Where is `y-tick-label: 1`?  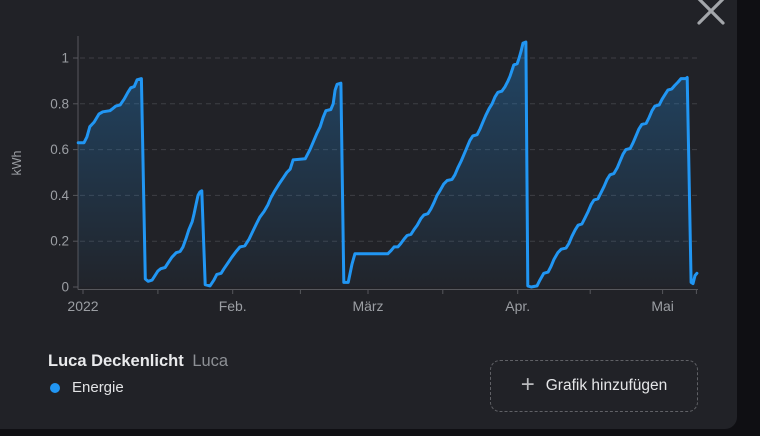 y-tick-label: 1 is located at coordinates (65, 58).